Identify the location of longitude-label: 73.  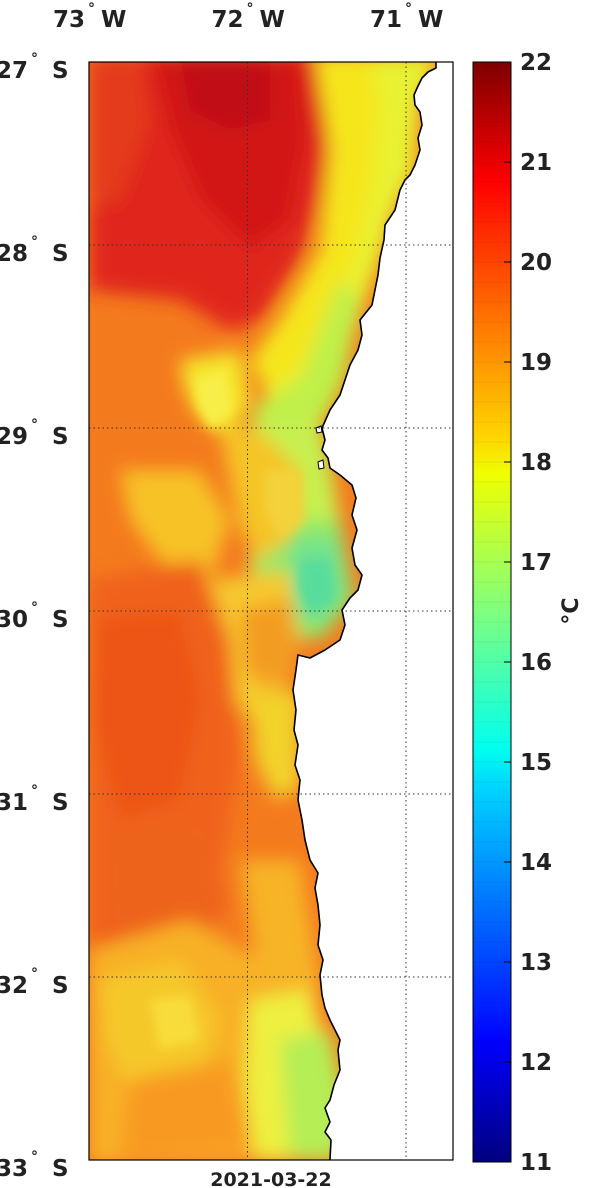
(69, 20).